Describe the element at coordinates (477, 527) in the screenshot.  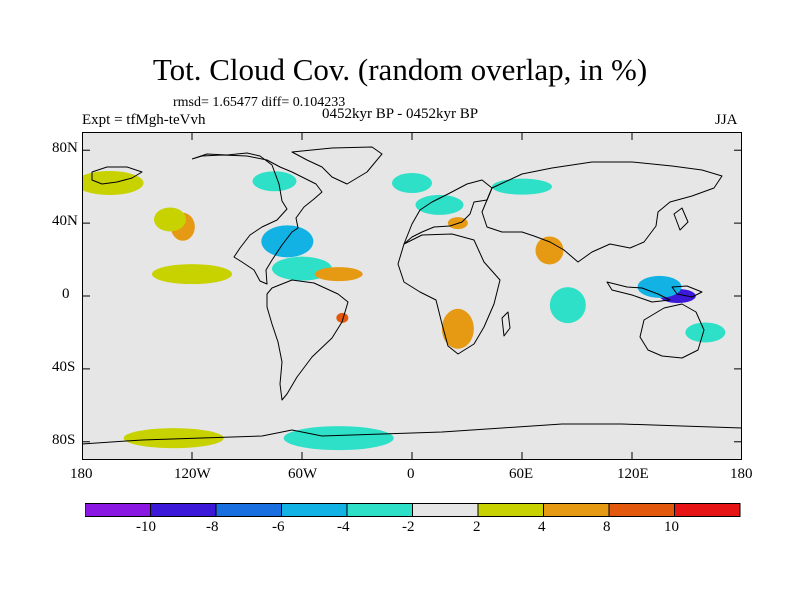
I see `colorbar-label-2: 2` at that location.